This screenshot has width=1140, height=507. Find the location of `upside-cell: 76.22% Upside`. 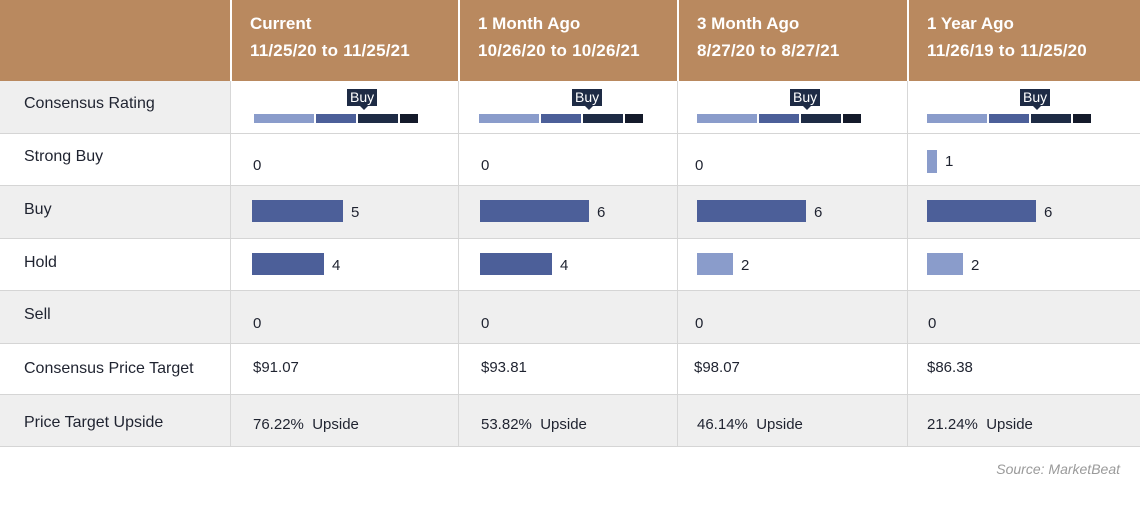

upside-cell: 76.22% Upside is located at coordinates (344, 420).